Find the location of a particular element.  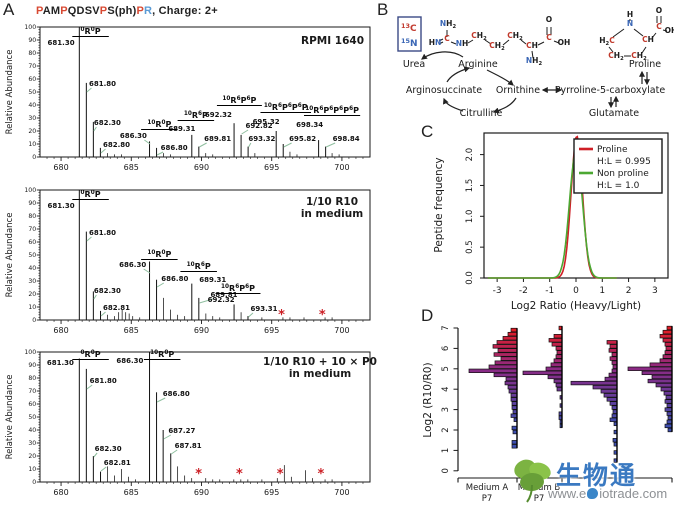

watermark: 生物通 www.e iotrade.com is located at coordinates (591, 479).